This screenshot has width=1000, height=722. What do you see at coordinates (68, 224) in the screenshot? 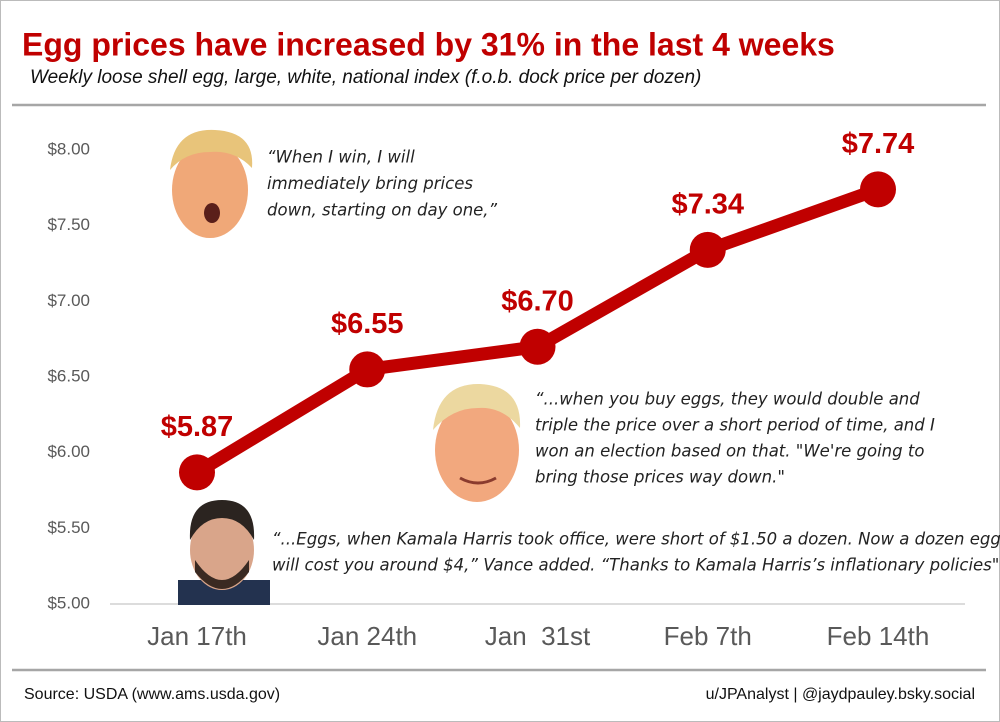
I see `y-tick-label: $7.50` at bounding box center [68, 224].